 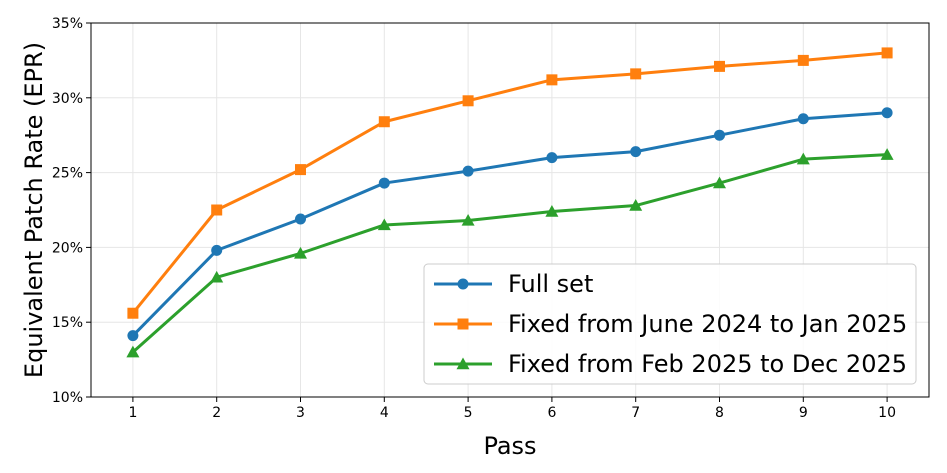 What do you see at coordinates (67, 323) in the screenshot?
I see `y-tick-label: 15%` at bounding box center [67, 323].